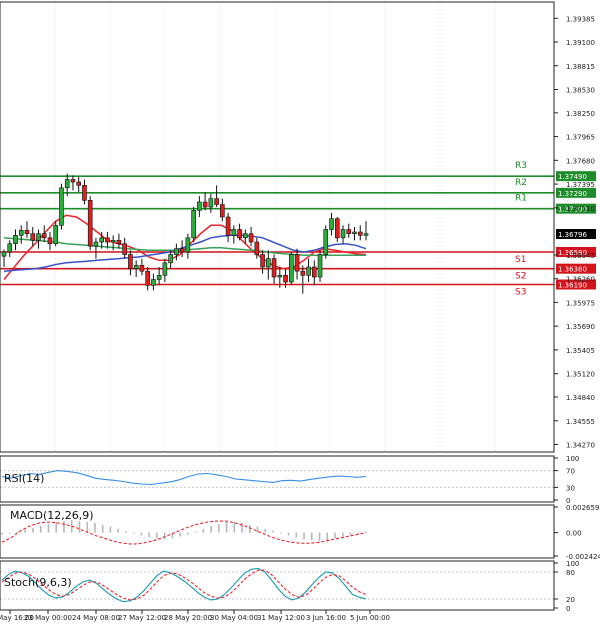 The width and height of the screenshot is (600, 628). What do you see at coordinates (572, 194) in the screenshot?
I see `level-price-label-r2: 1.37290` at bounding box center [572, 194].